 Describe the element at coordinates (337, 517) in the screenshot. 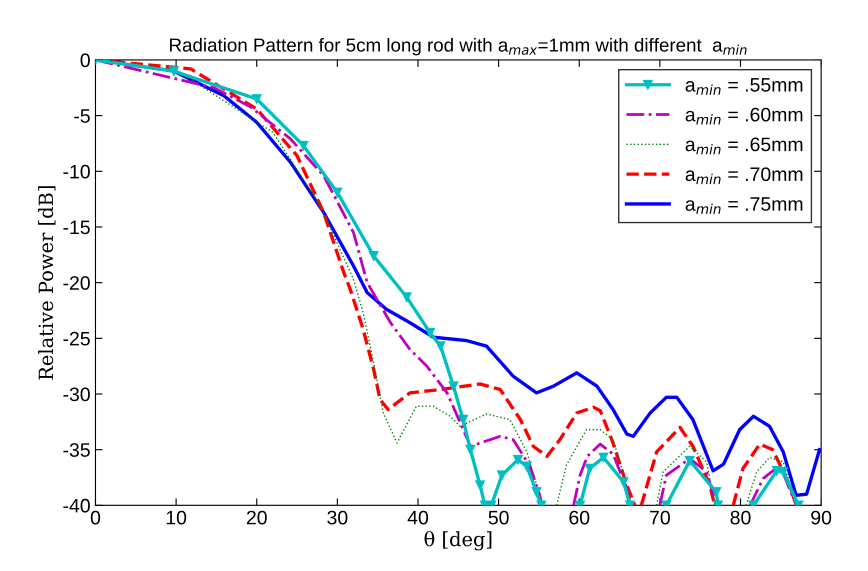

I see `x-tick-label: 30` at that location.